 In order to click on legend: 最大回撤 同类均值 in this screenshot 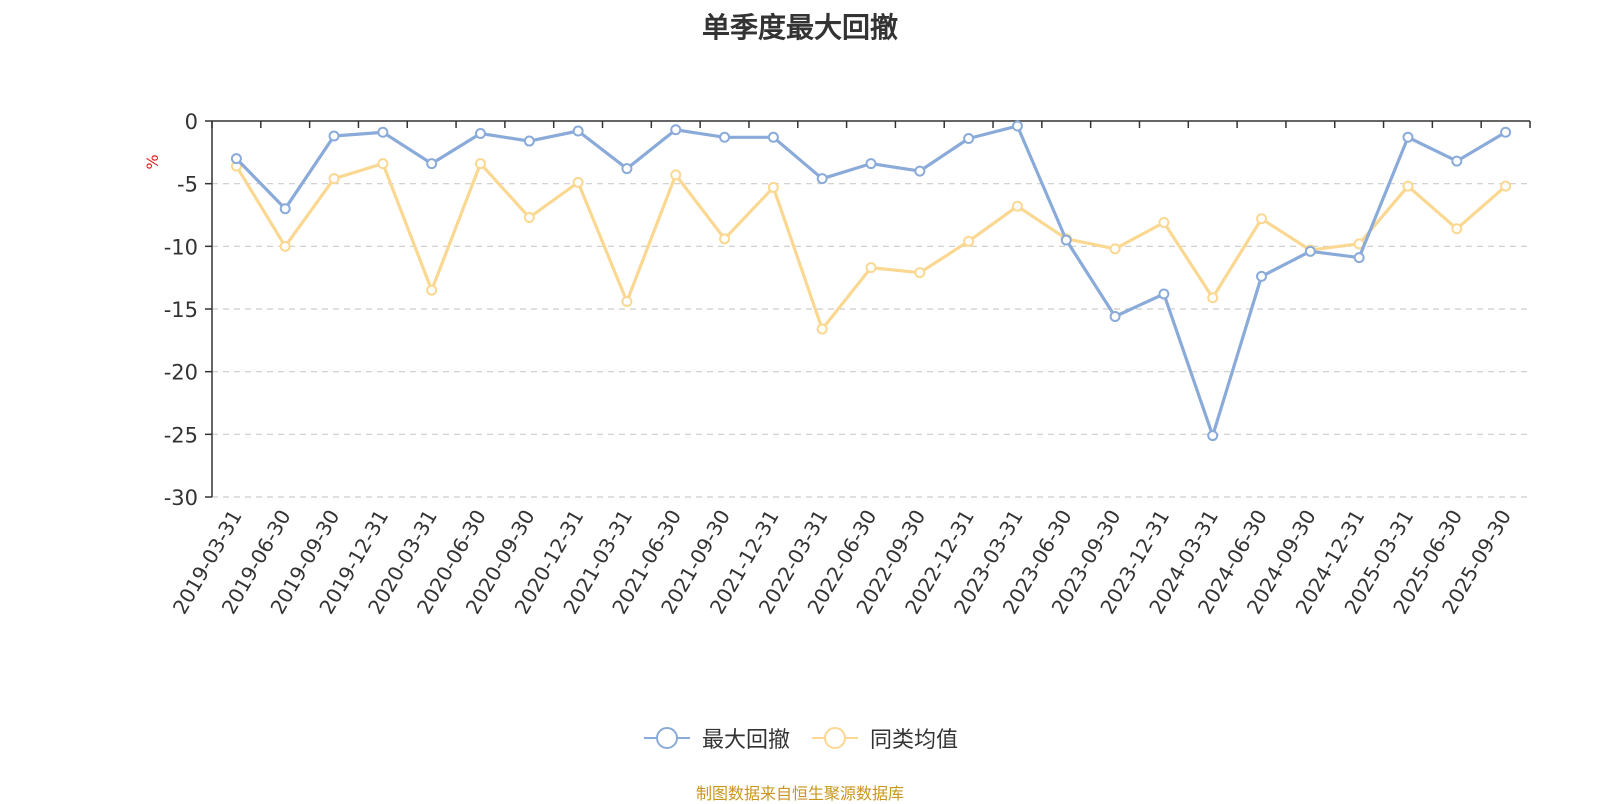, I will do `click(800, 738)`.